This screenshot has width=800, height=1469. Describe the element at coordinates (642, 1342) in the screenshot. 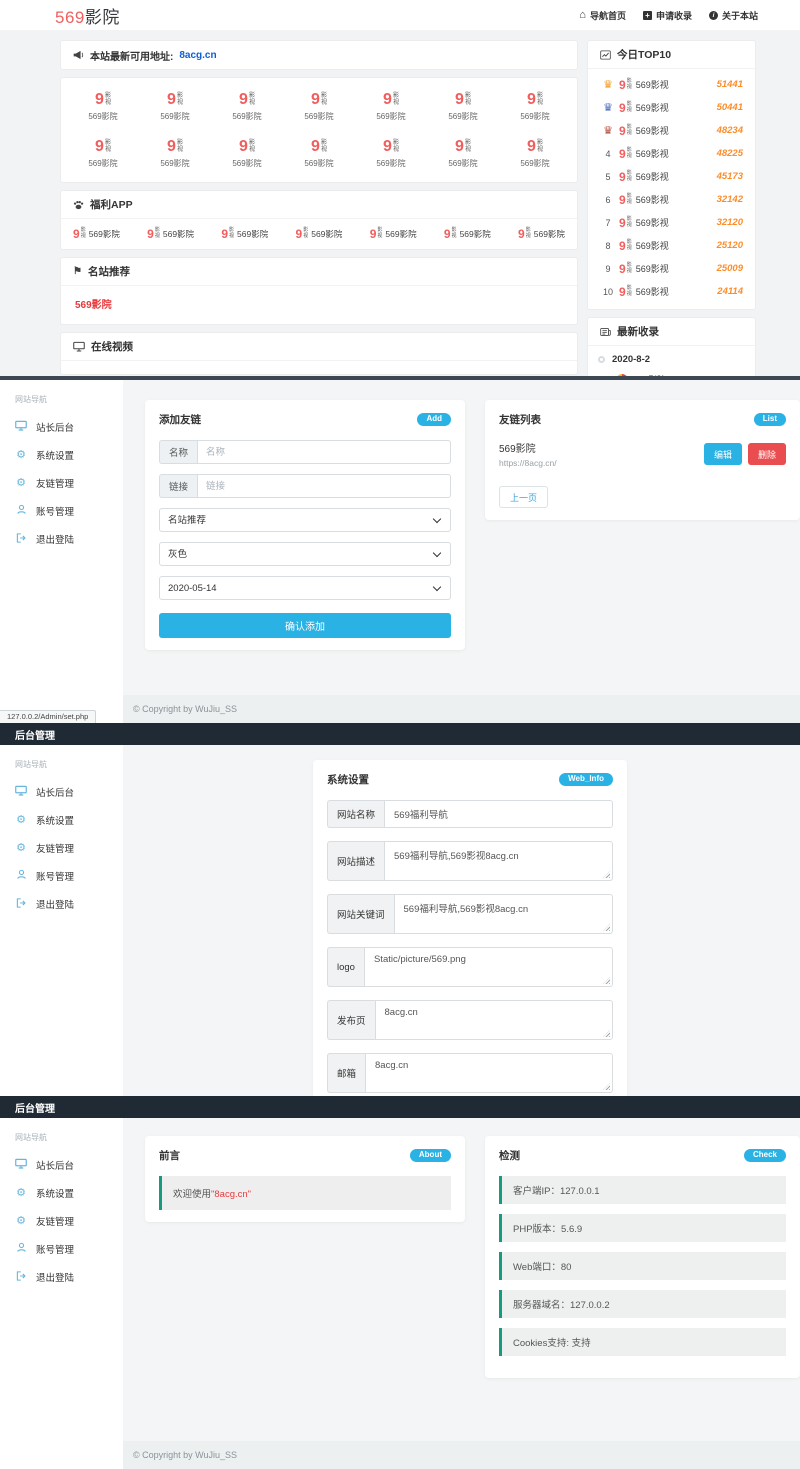

I see `check-item: Cookies支持: 支持` at that location.